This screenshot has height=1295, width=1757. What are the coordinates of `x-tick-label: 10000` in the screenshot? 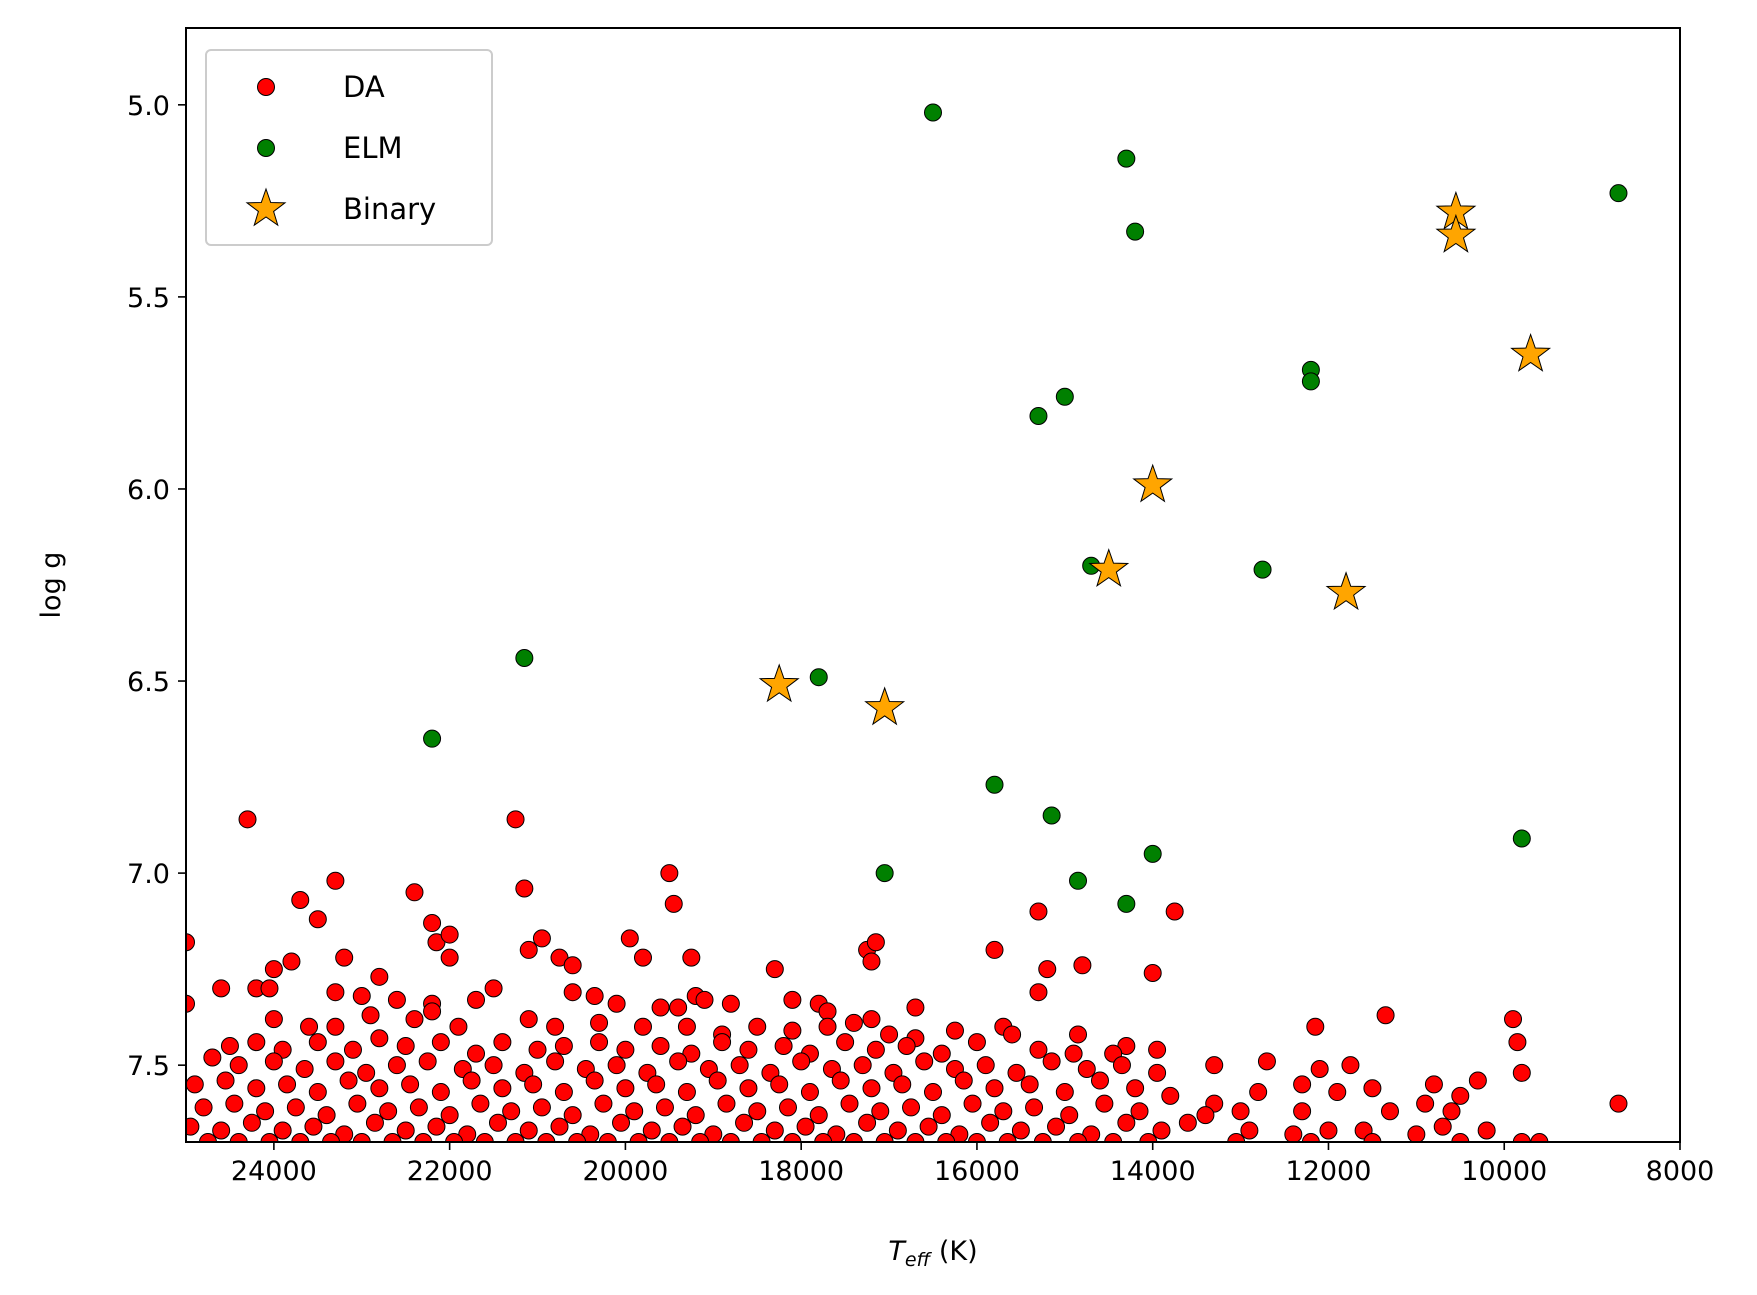 It's located at (1504, 1171).